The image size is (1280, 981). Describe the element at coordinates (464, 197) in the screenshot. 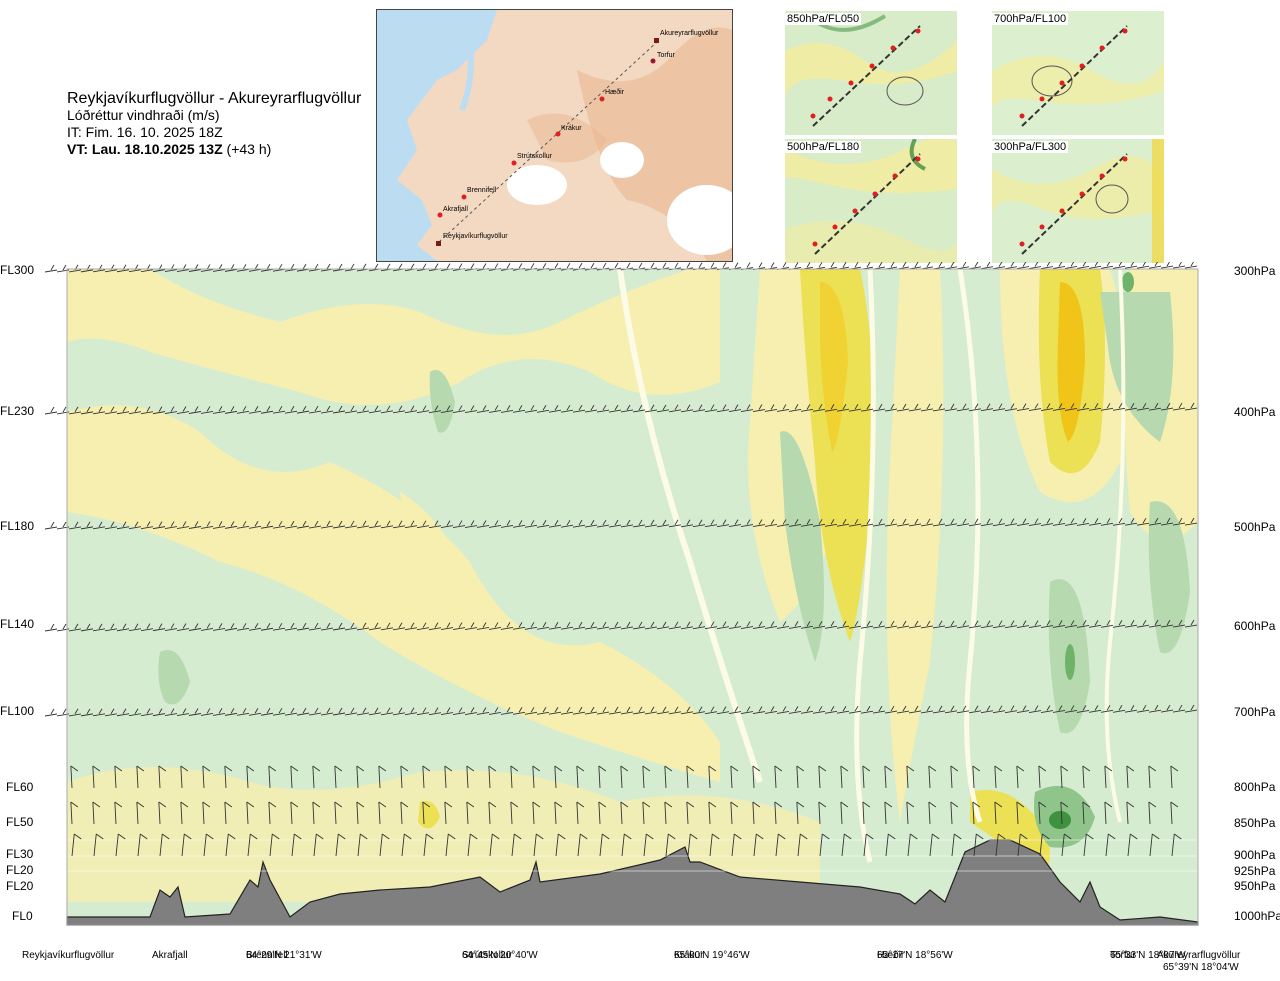

I see `waypoint-marker` at that location.